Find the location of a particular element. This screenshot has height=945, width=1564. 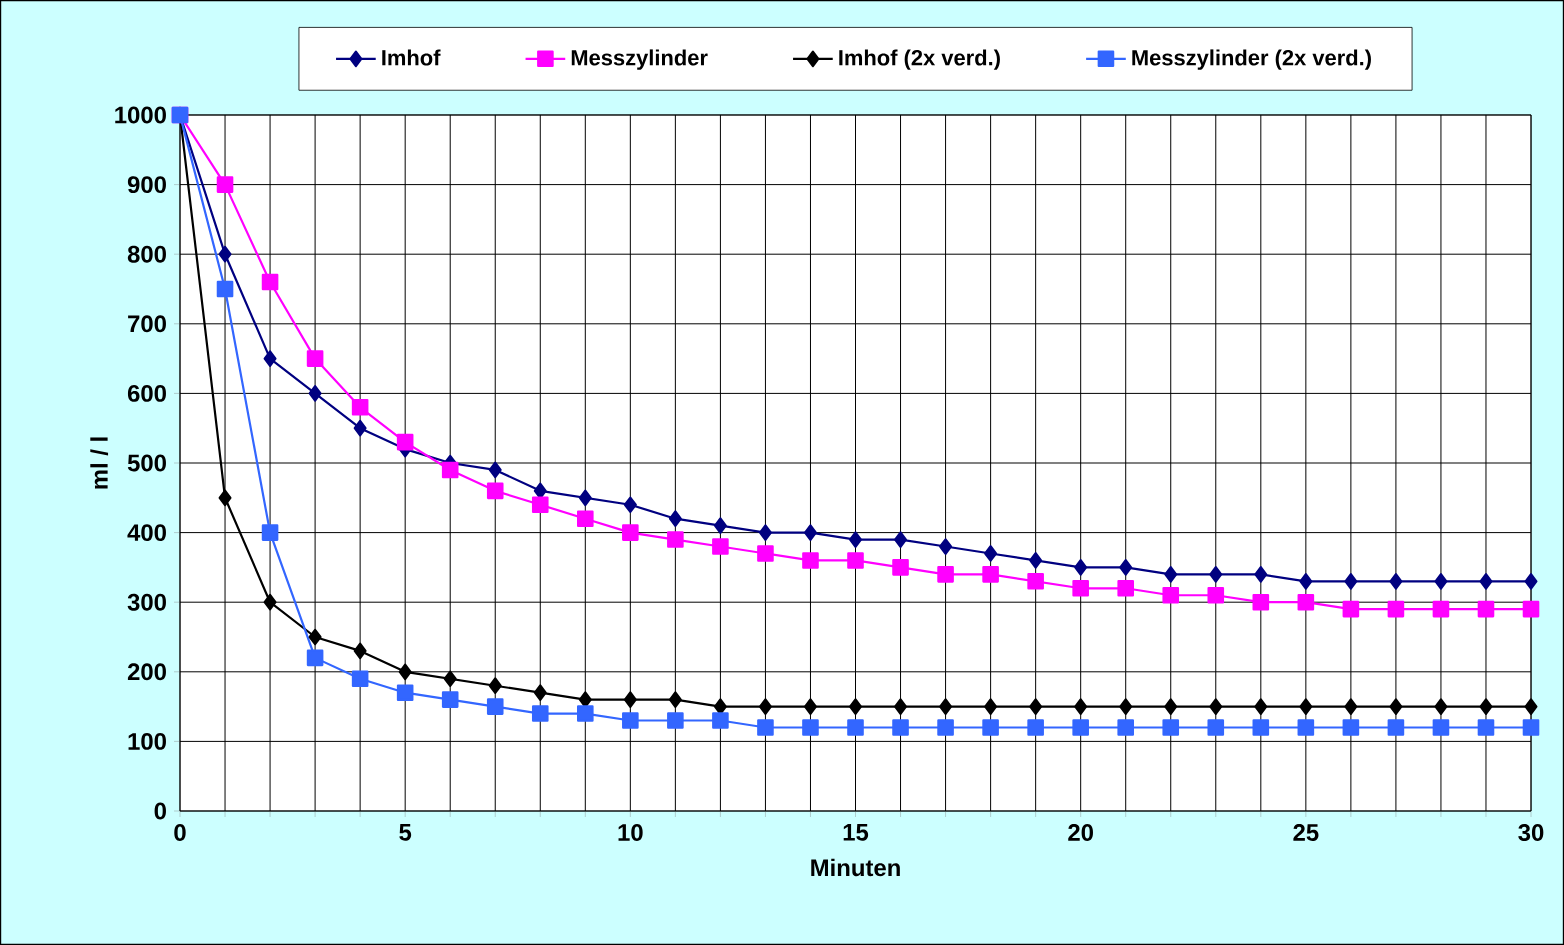

y-tick-label: 600 is located at coordinates (146, 393).